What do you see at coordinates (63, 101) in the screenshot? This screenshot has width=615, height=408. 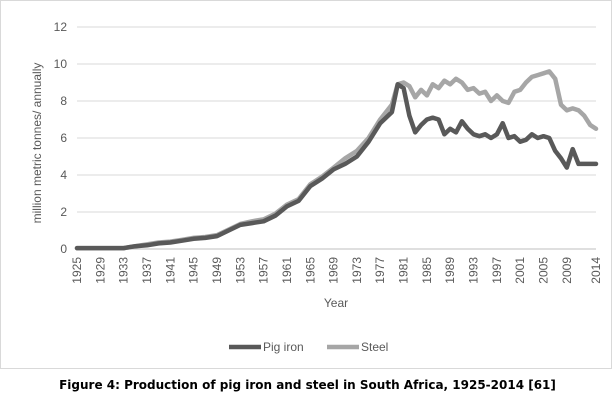 I see `y-tick-label: 8` at bounding box center [63, 101].